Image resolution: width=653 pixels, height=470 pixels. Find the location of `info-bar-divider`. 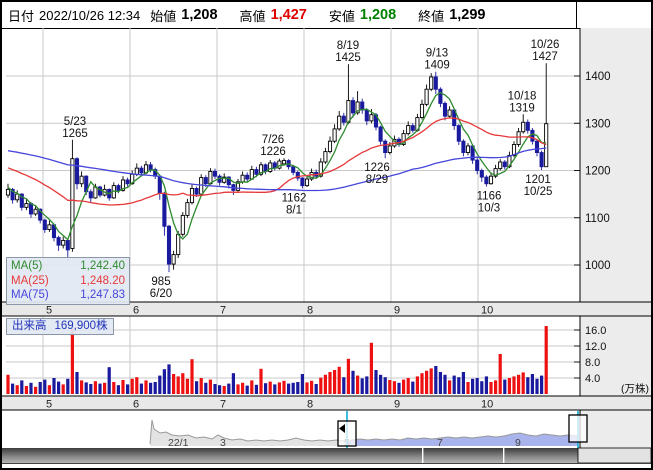

info-bar-divider is located at coordinates (576, 15).